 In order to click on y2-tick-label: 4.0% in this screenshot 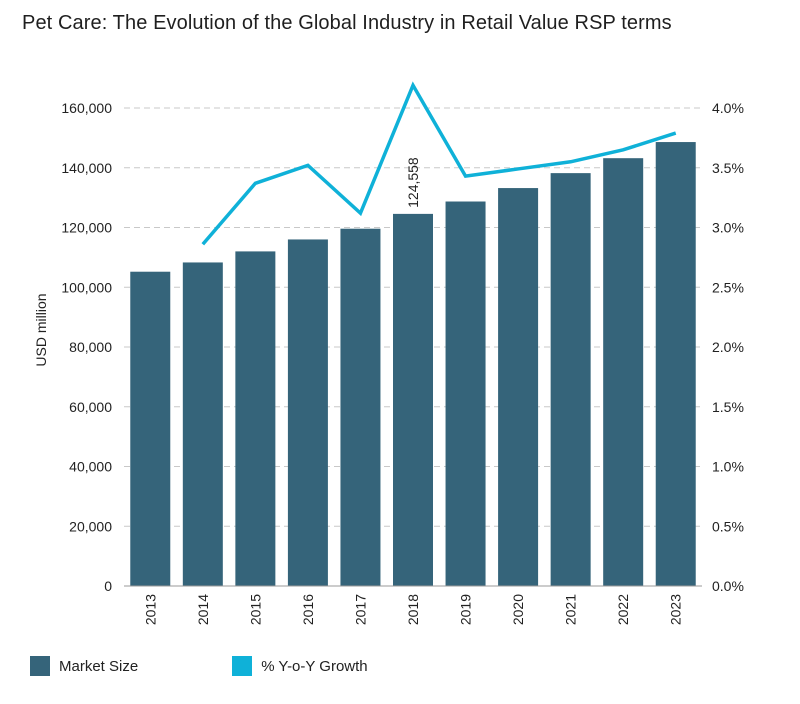, I will do `click(728, 108)`.